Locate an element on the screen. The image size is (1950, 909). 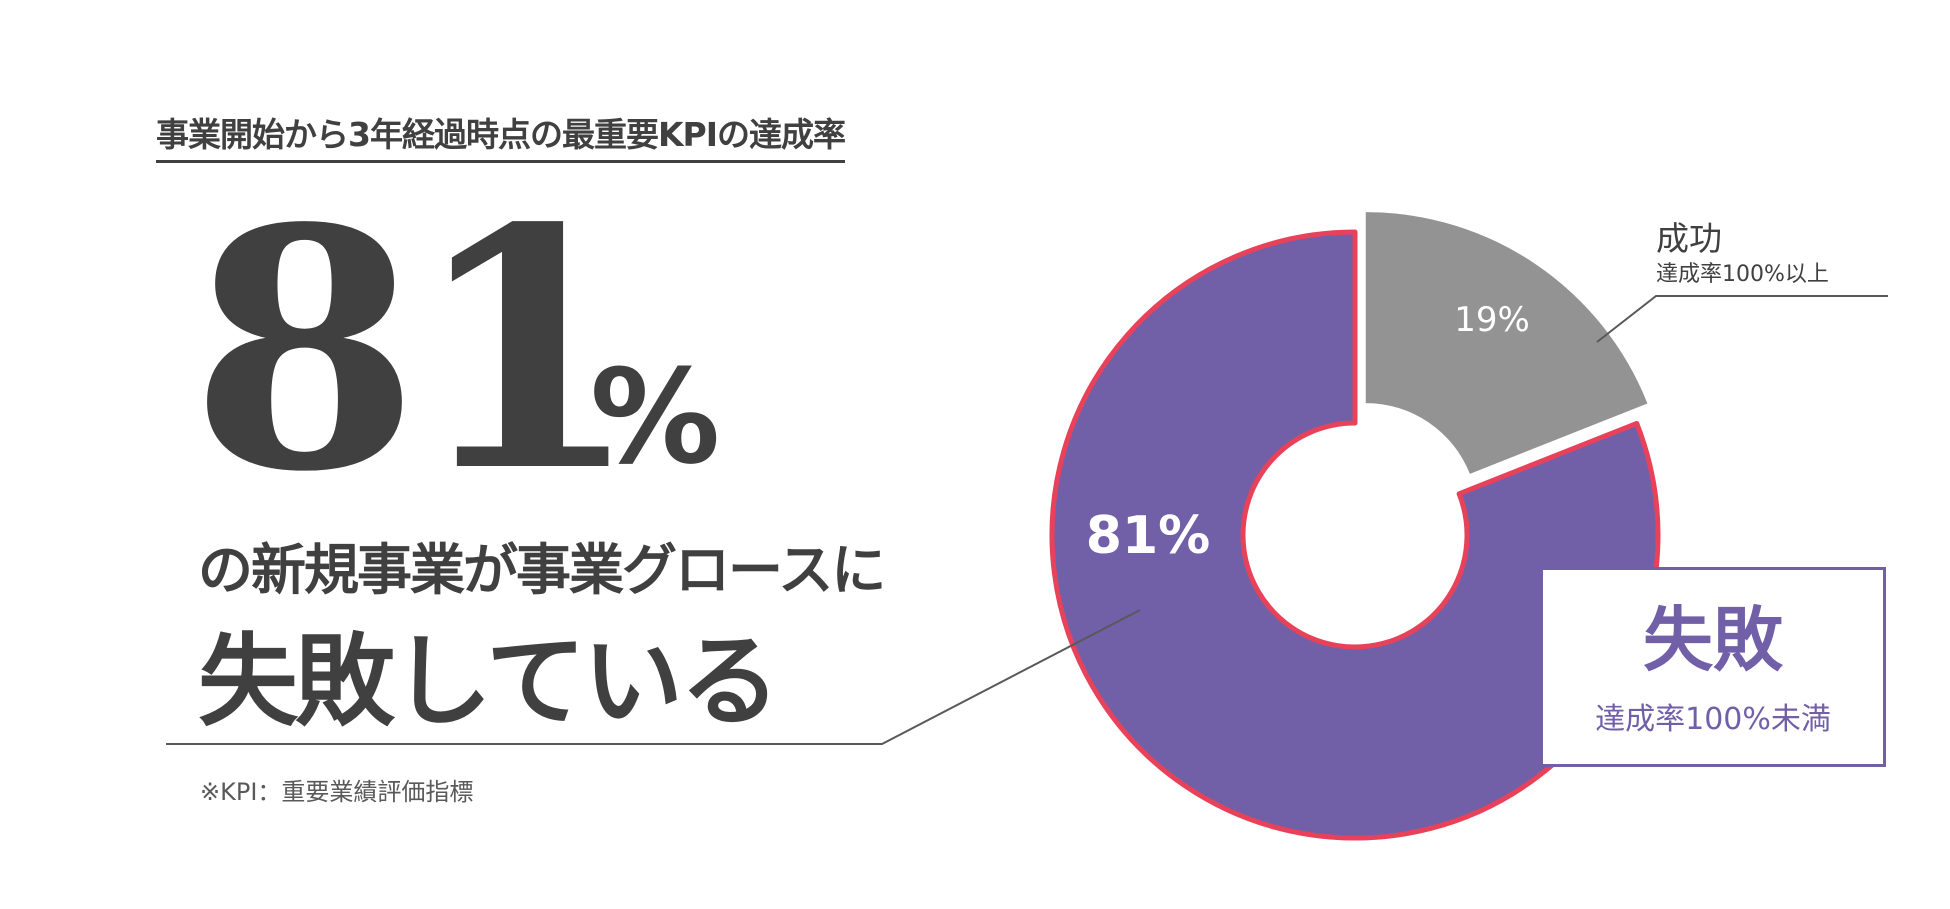
legend-success-title: 成功 is located at coordinates (1689, 238).